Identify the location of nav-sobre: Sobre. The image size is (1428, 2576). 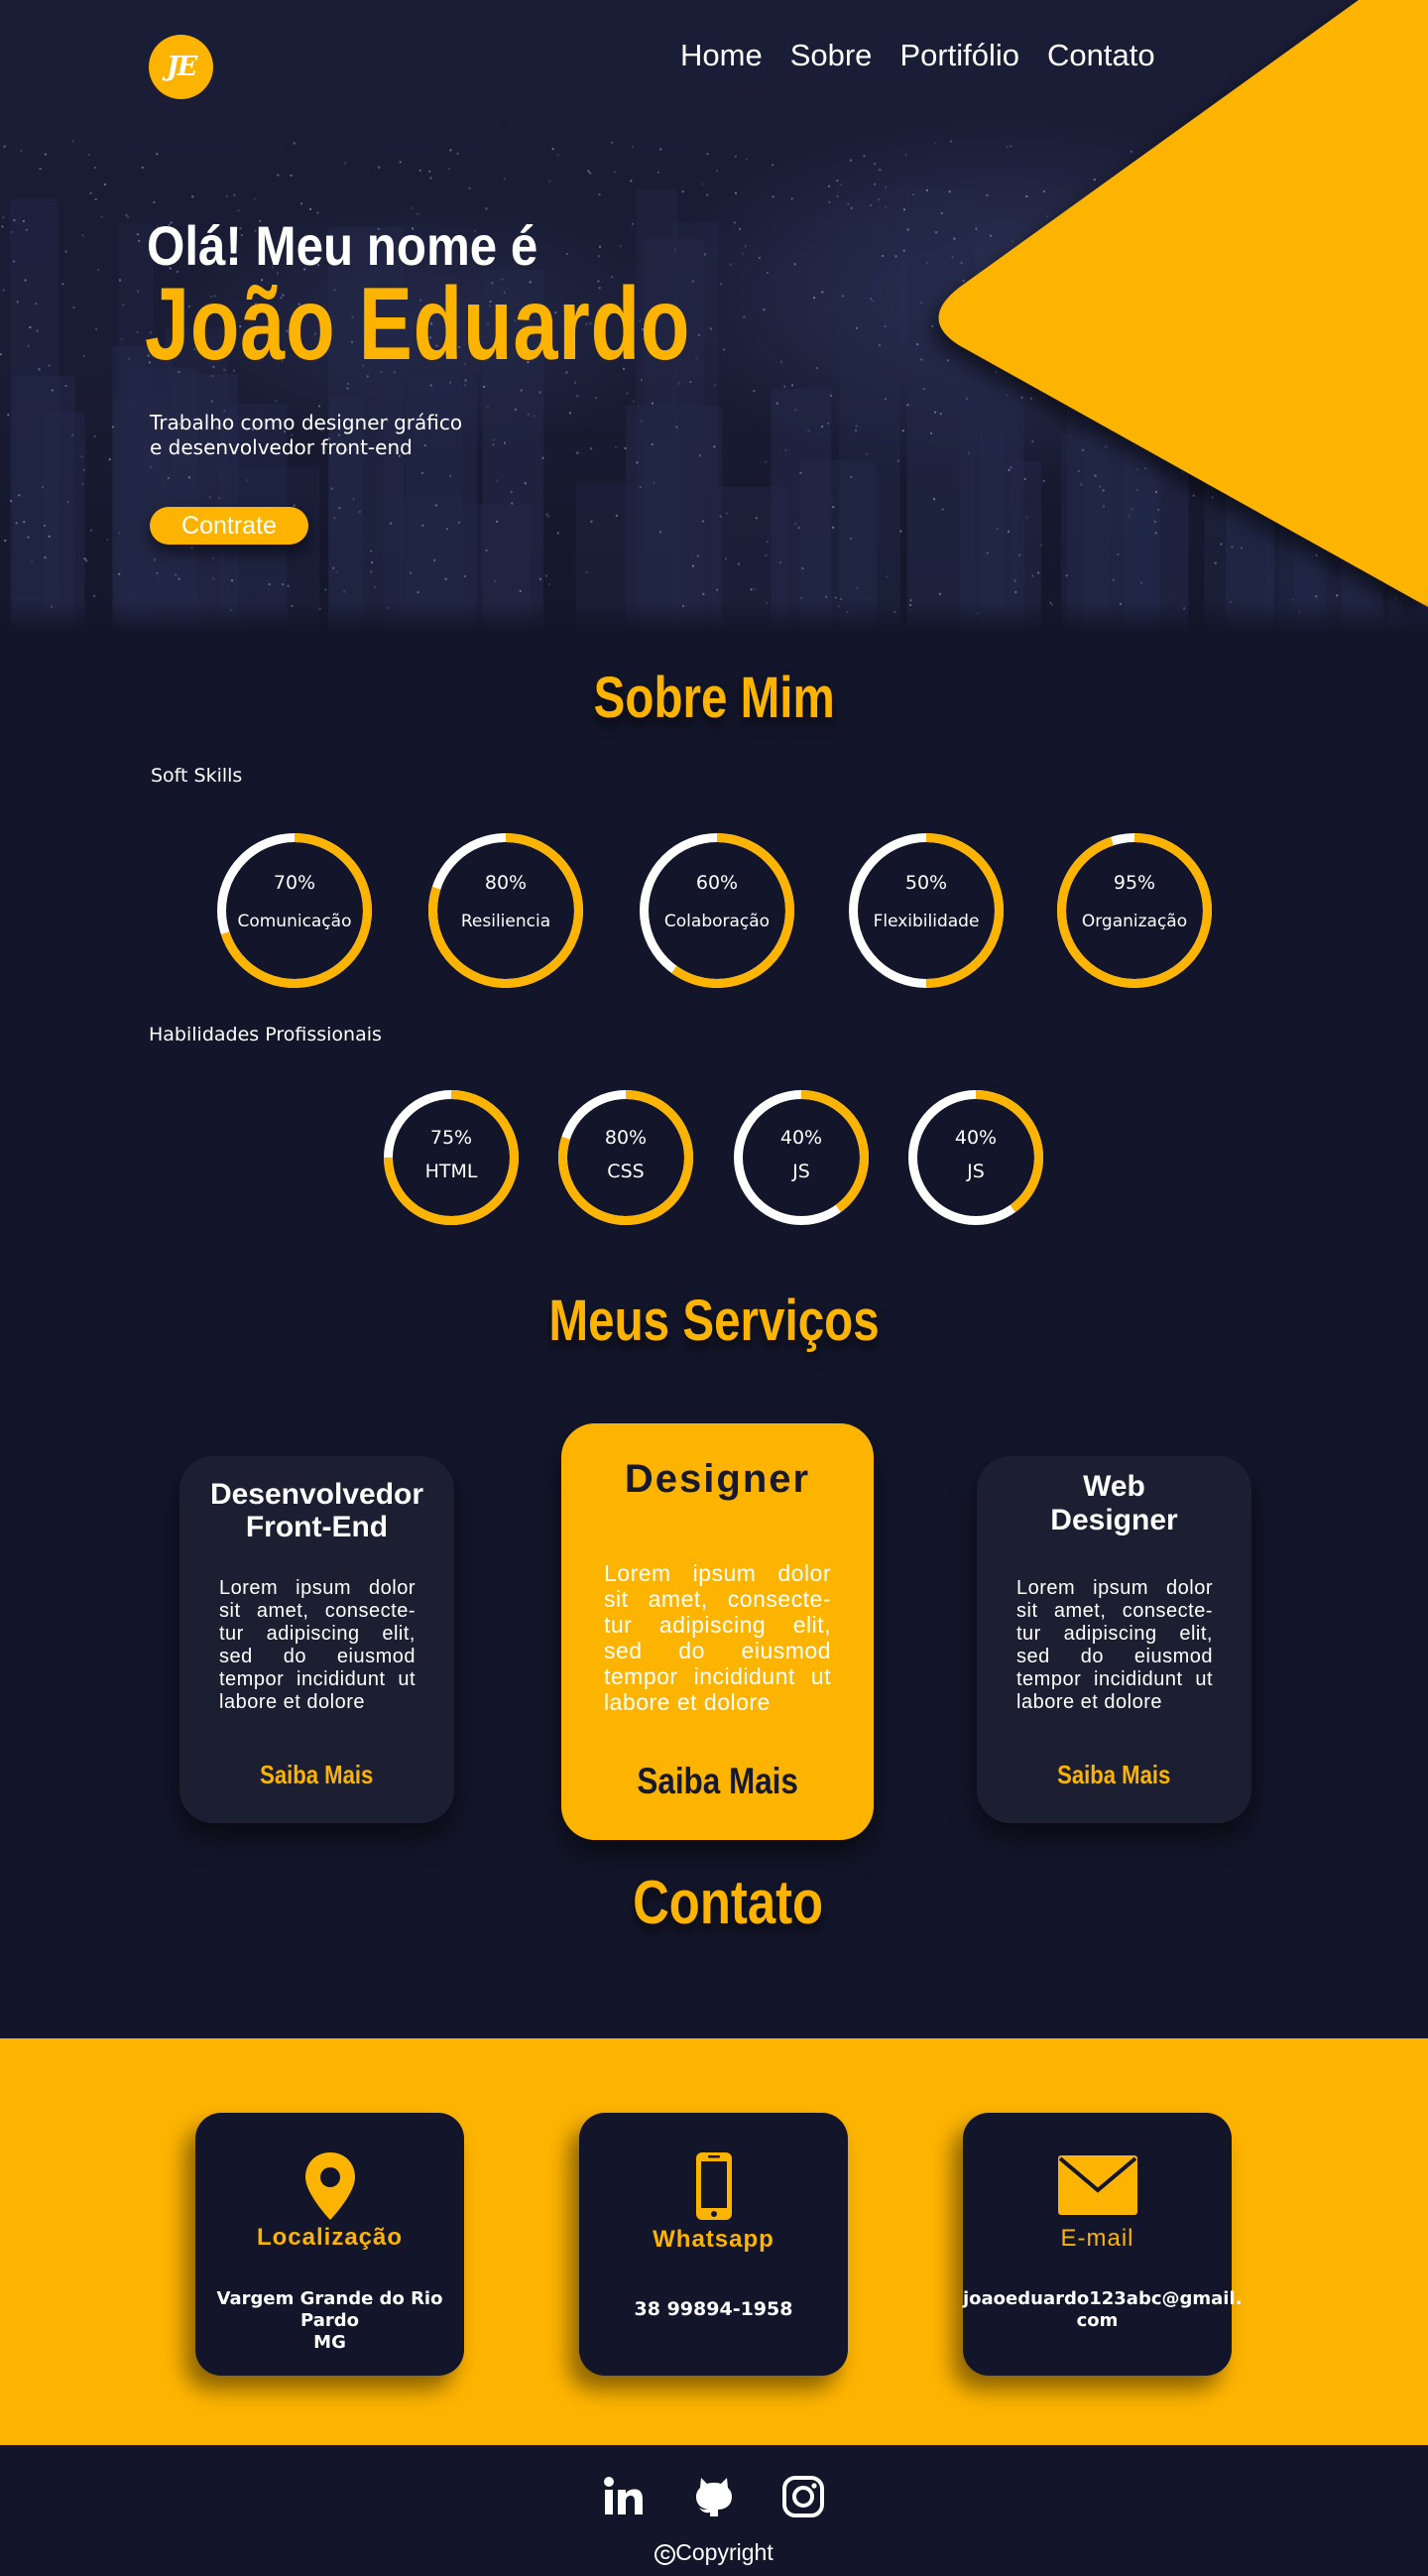
(831, 55).